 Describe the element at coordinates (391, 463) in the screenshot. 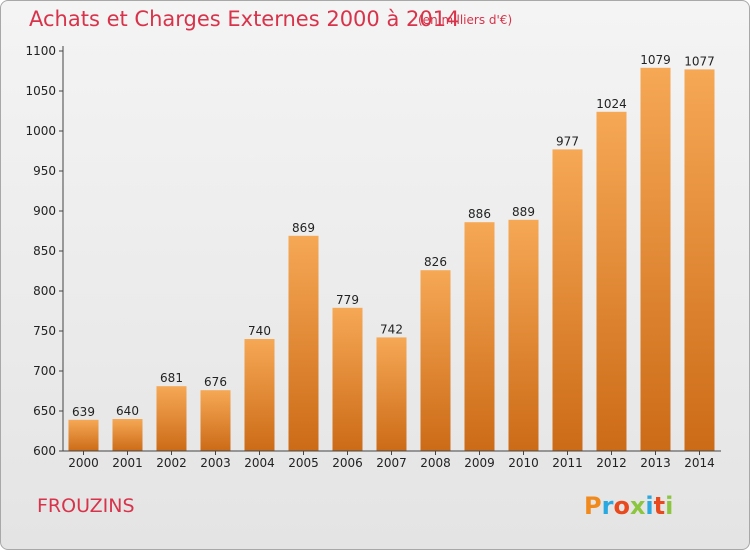

I see `x-tick-2007: 2007` at that location.